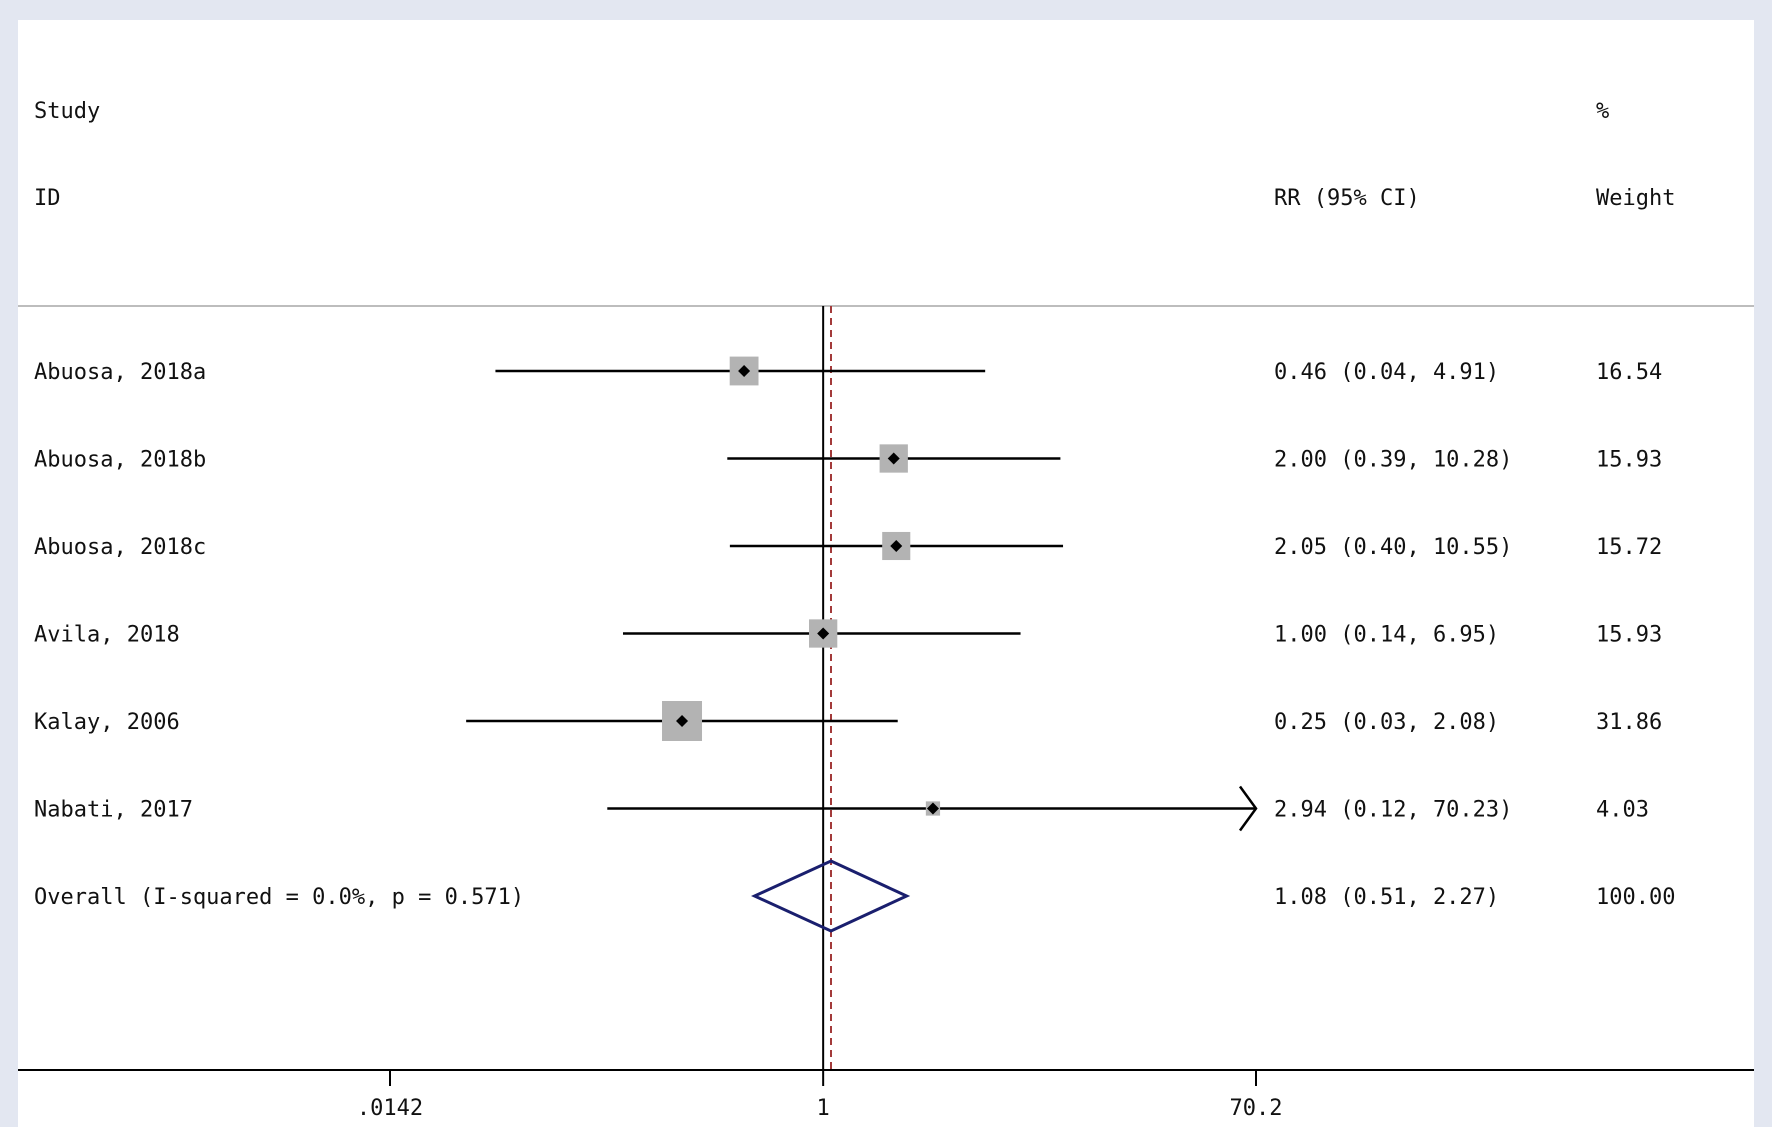 Image resolution: width=1772 pixels, height=1127 pixels. What do you see at coordinates (107, 635) in the screenshot?
I see `study-label: Avila, 2018` at bounding box center [107, 635].